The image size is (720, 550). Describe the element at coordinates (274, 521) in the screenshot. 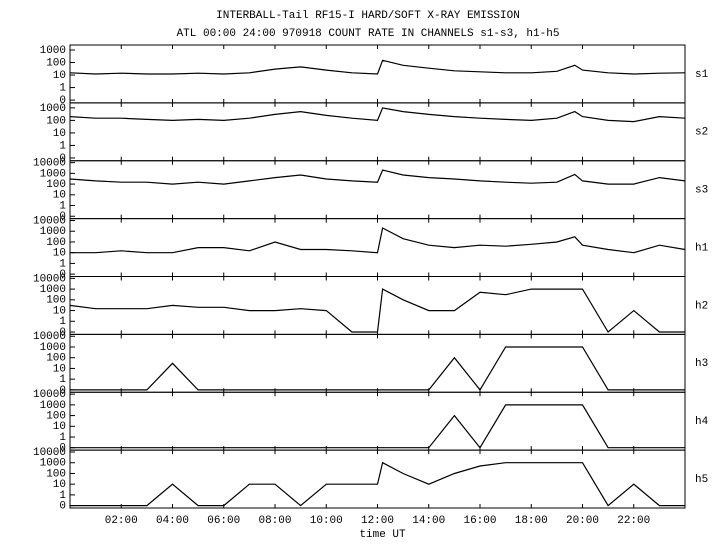

I see `x-tick-label: 08:00` at that location.